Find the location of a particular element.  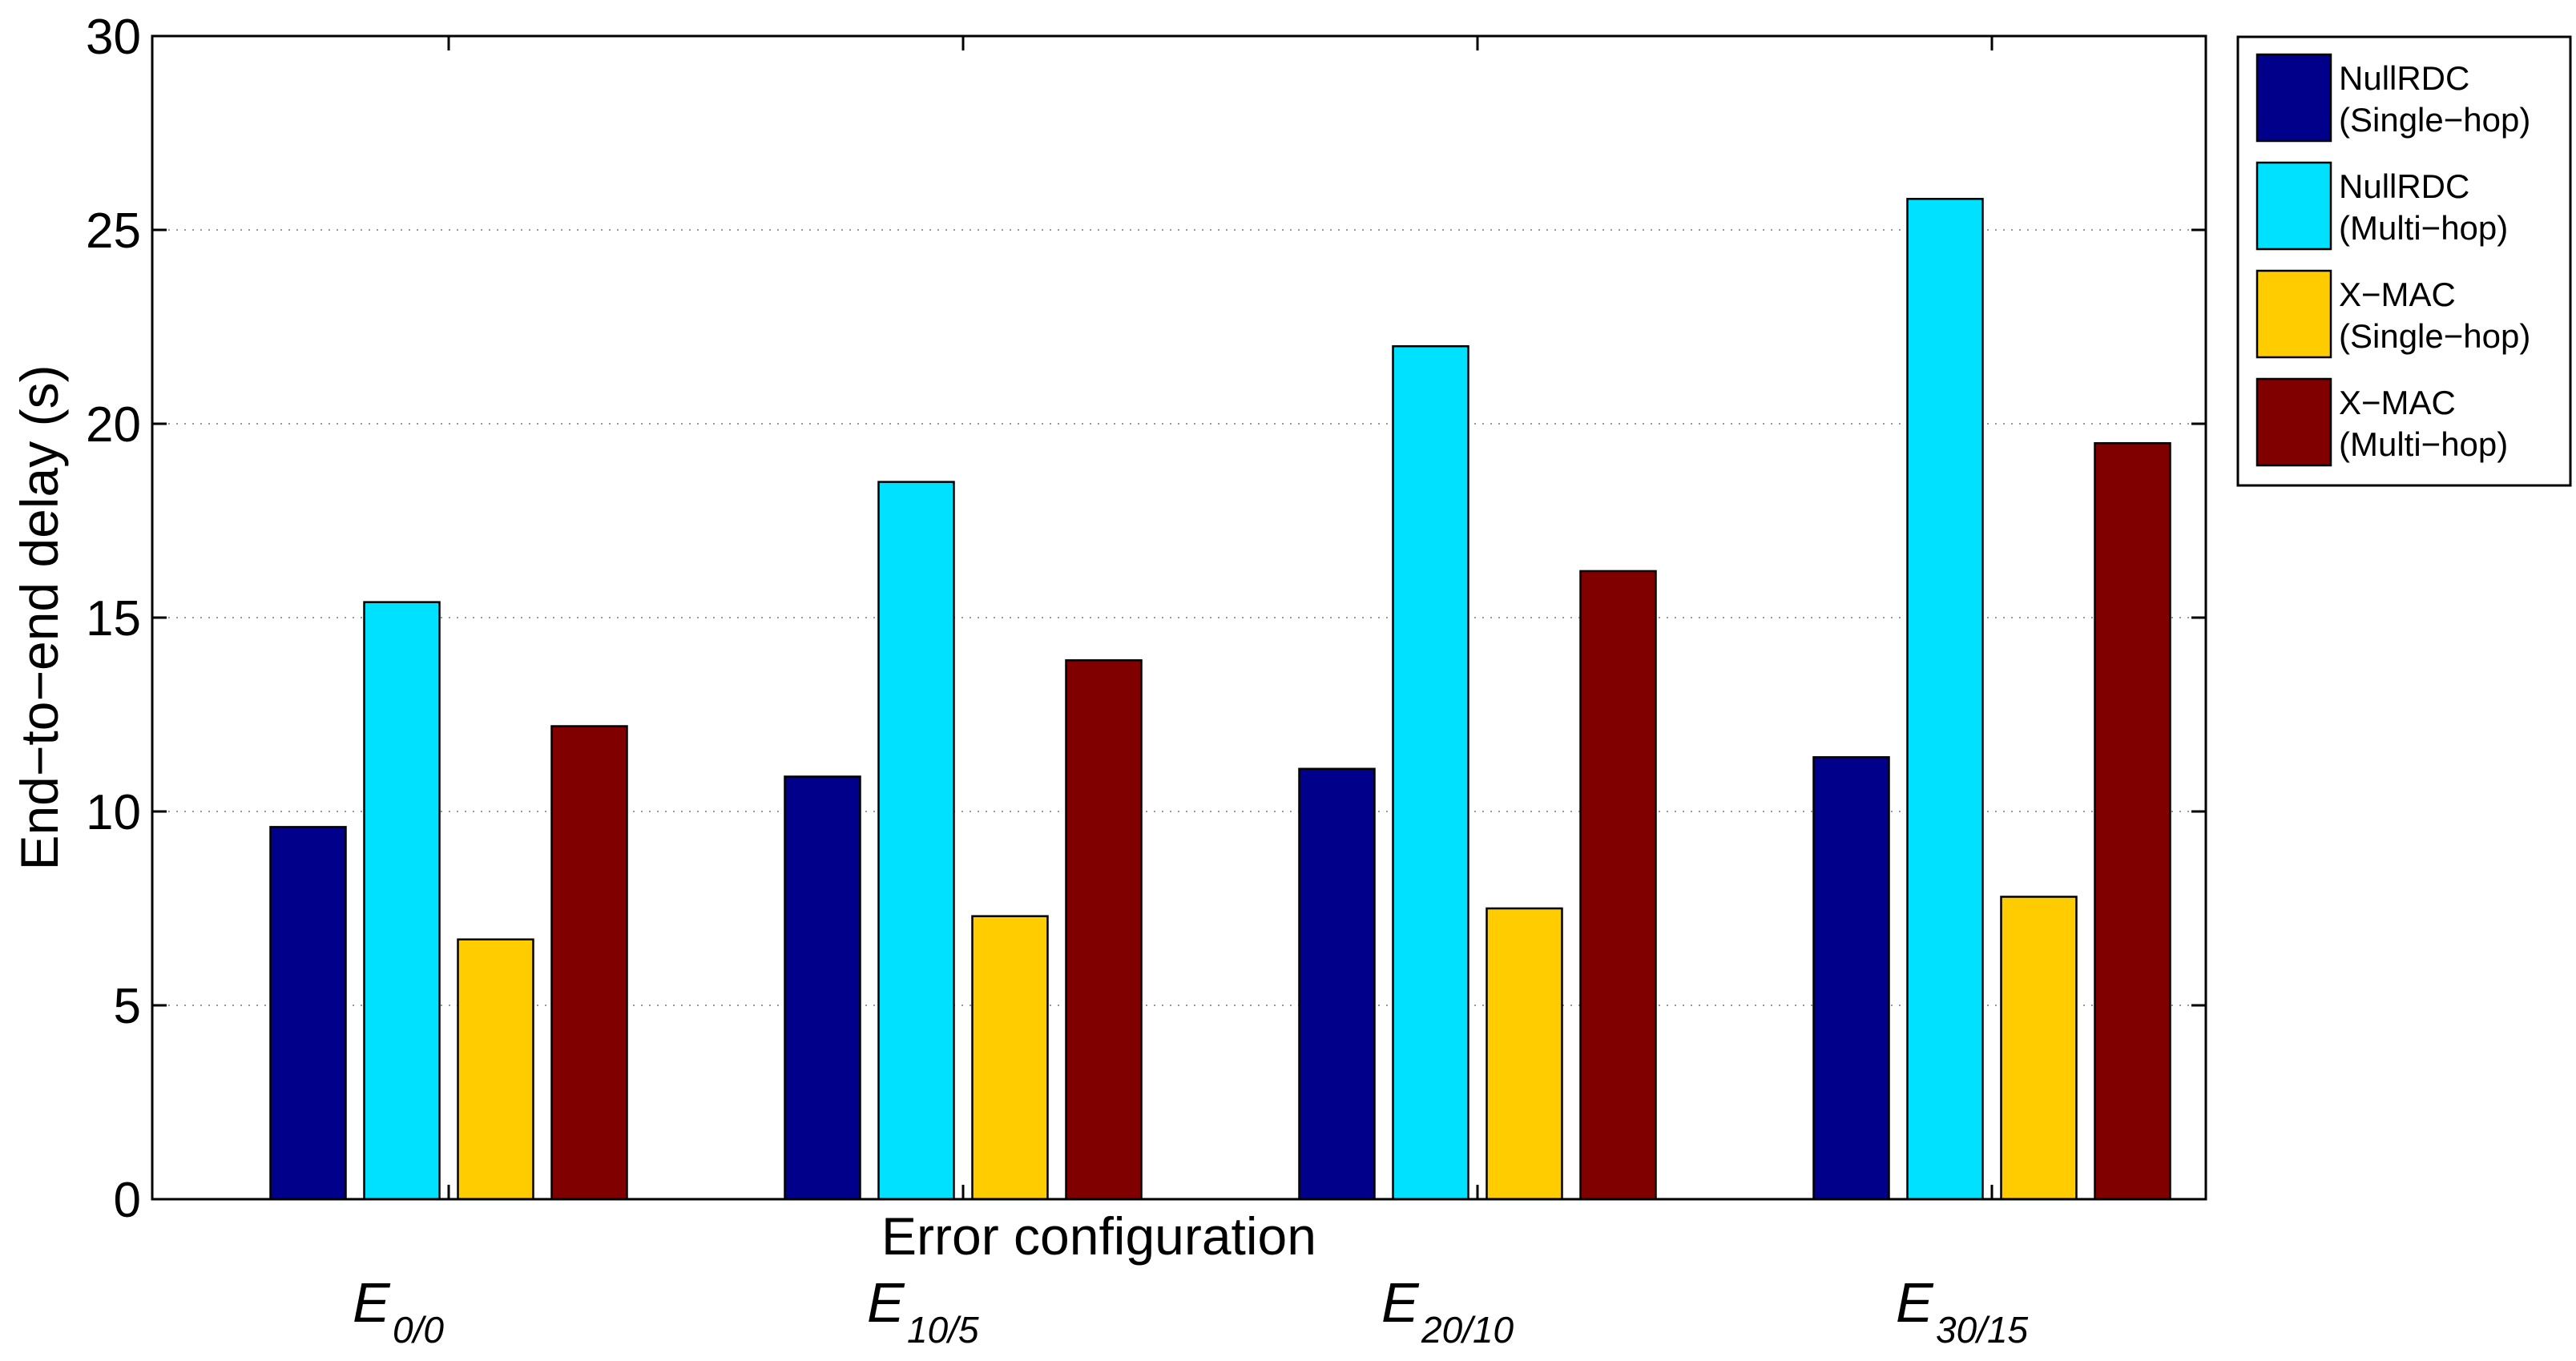

y-tick-label: 5 is located at coordinates (127, 1007).